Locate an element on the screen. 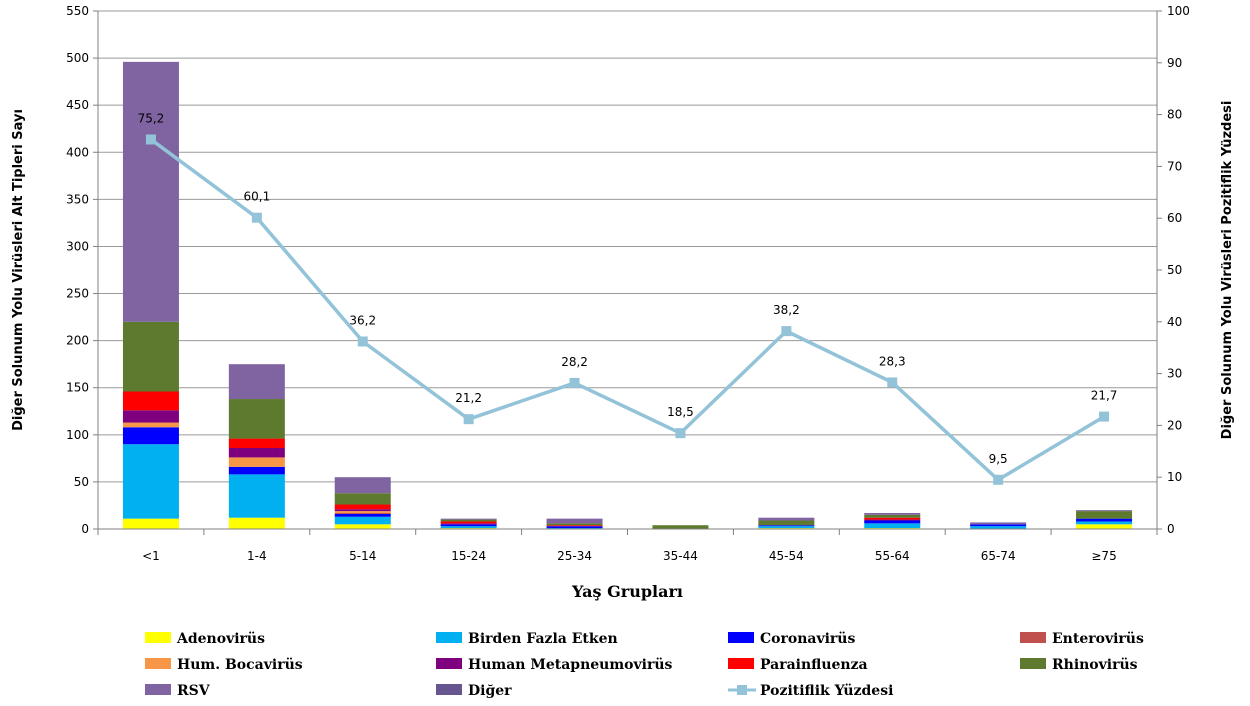 This screenshot has height=706, width=1250. x-tick-label: 45-54 is located at coordinates (786, 556).